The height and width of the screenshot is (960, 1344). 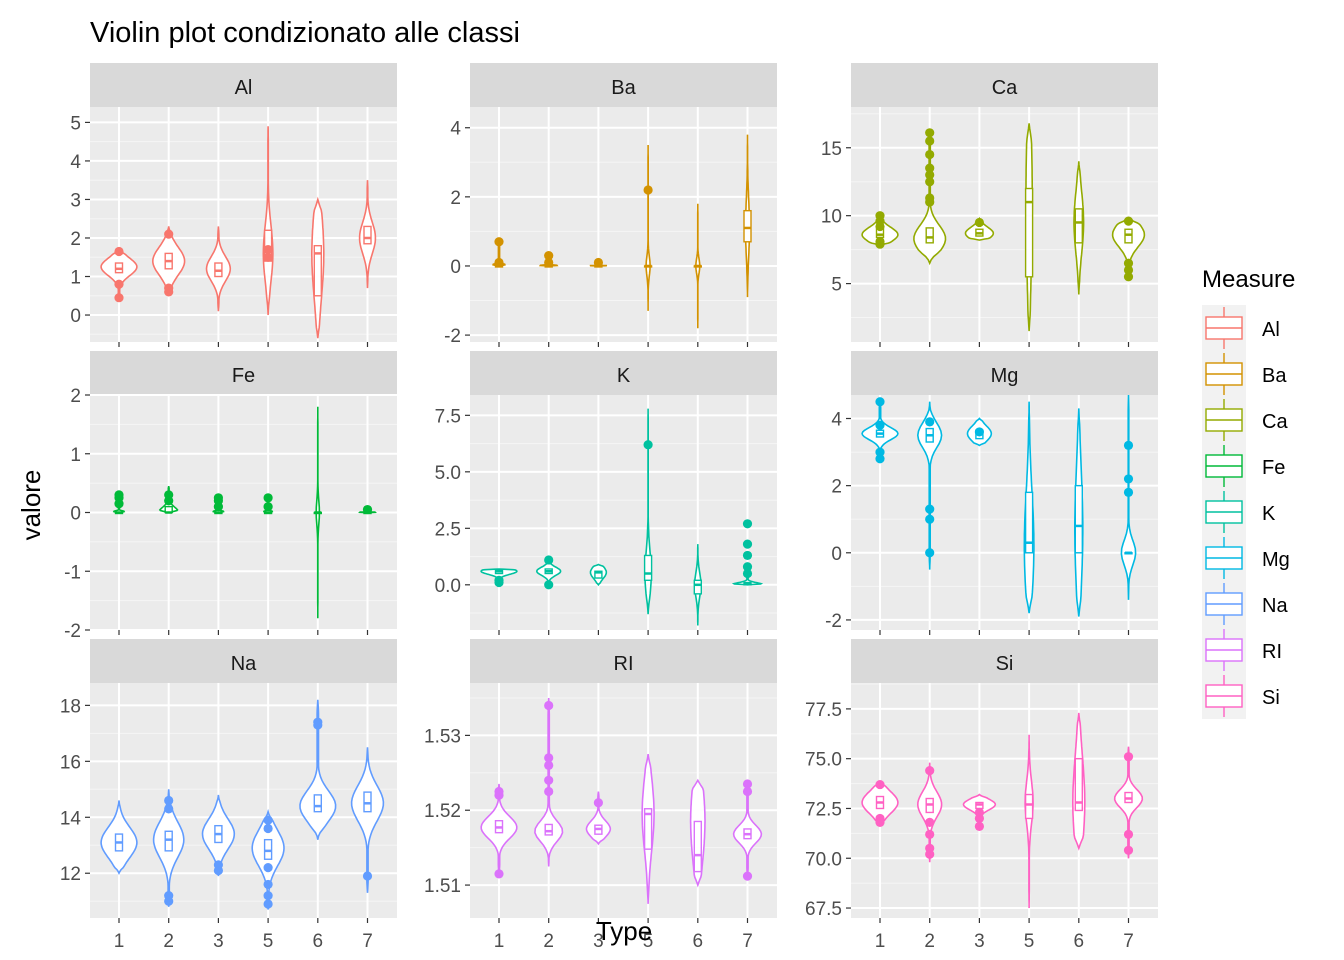 I want to click on y-tick-label: 12, so click(x=70, y=874).